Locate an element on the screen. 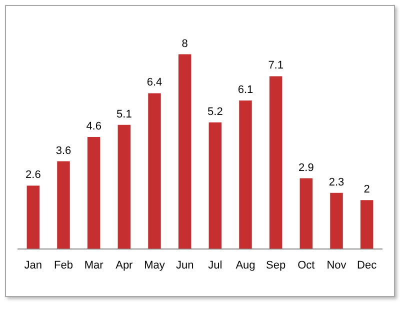 Image resolution: width=401 pixels, height=312 pixels. data-label: 2.6 is located at coordinates (33, 175).